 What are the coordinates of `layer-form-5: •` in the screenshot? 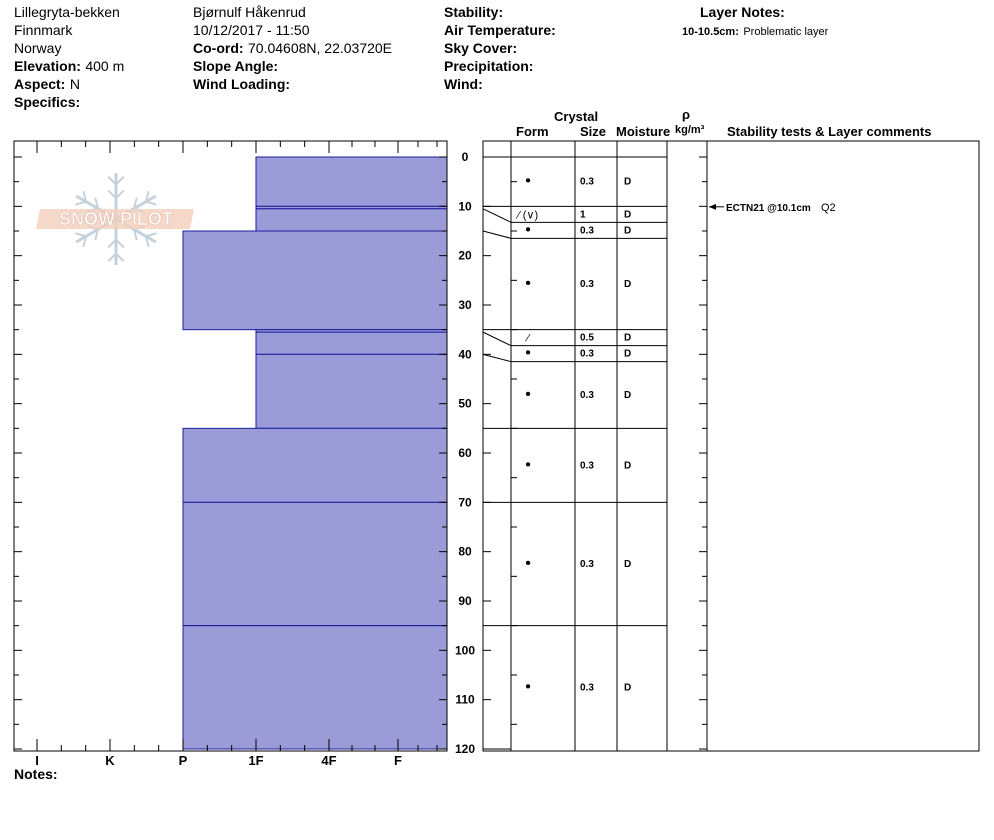 It's located at (528, 353).